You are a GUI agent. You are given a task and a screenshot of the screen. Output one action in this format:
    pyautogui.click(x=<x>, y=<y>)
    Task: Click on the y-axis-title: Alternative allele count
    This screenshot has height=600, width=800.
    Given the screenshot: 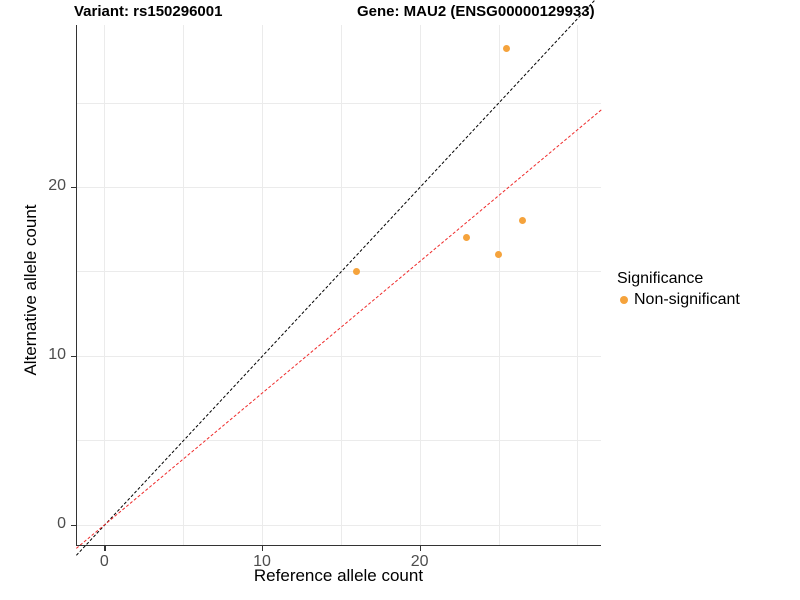 What is the action you would take?
    pyautogui.click(x=30, y=290)
    